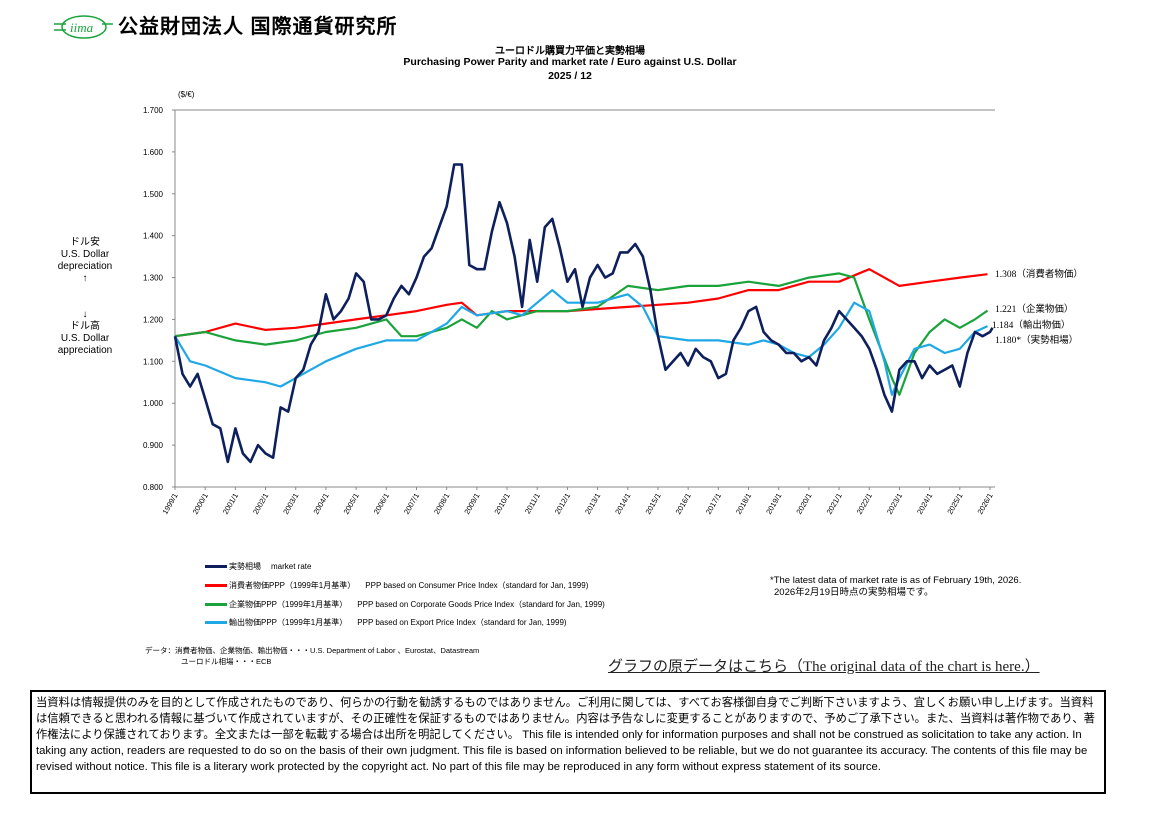 This screenshot has height=834, width=1162. I want to click on x-tick-label: 2011/1, so click(532, 504).